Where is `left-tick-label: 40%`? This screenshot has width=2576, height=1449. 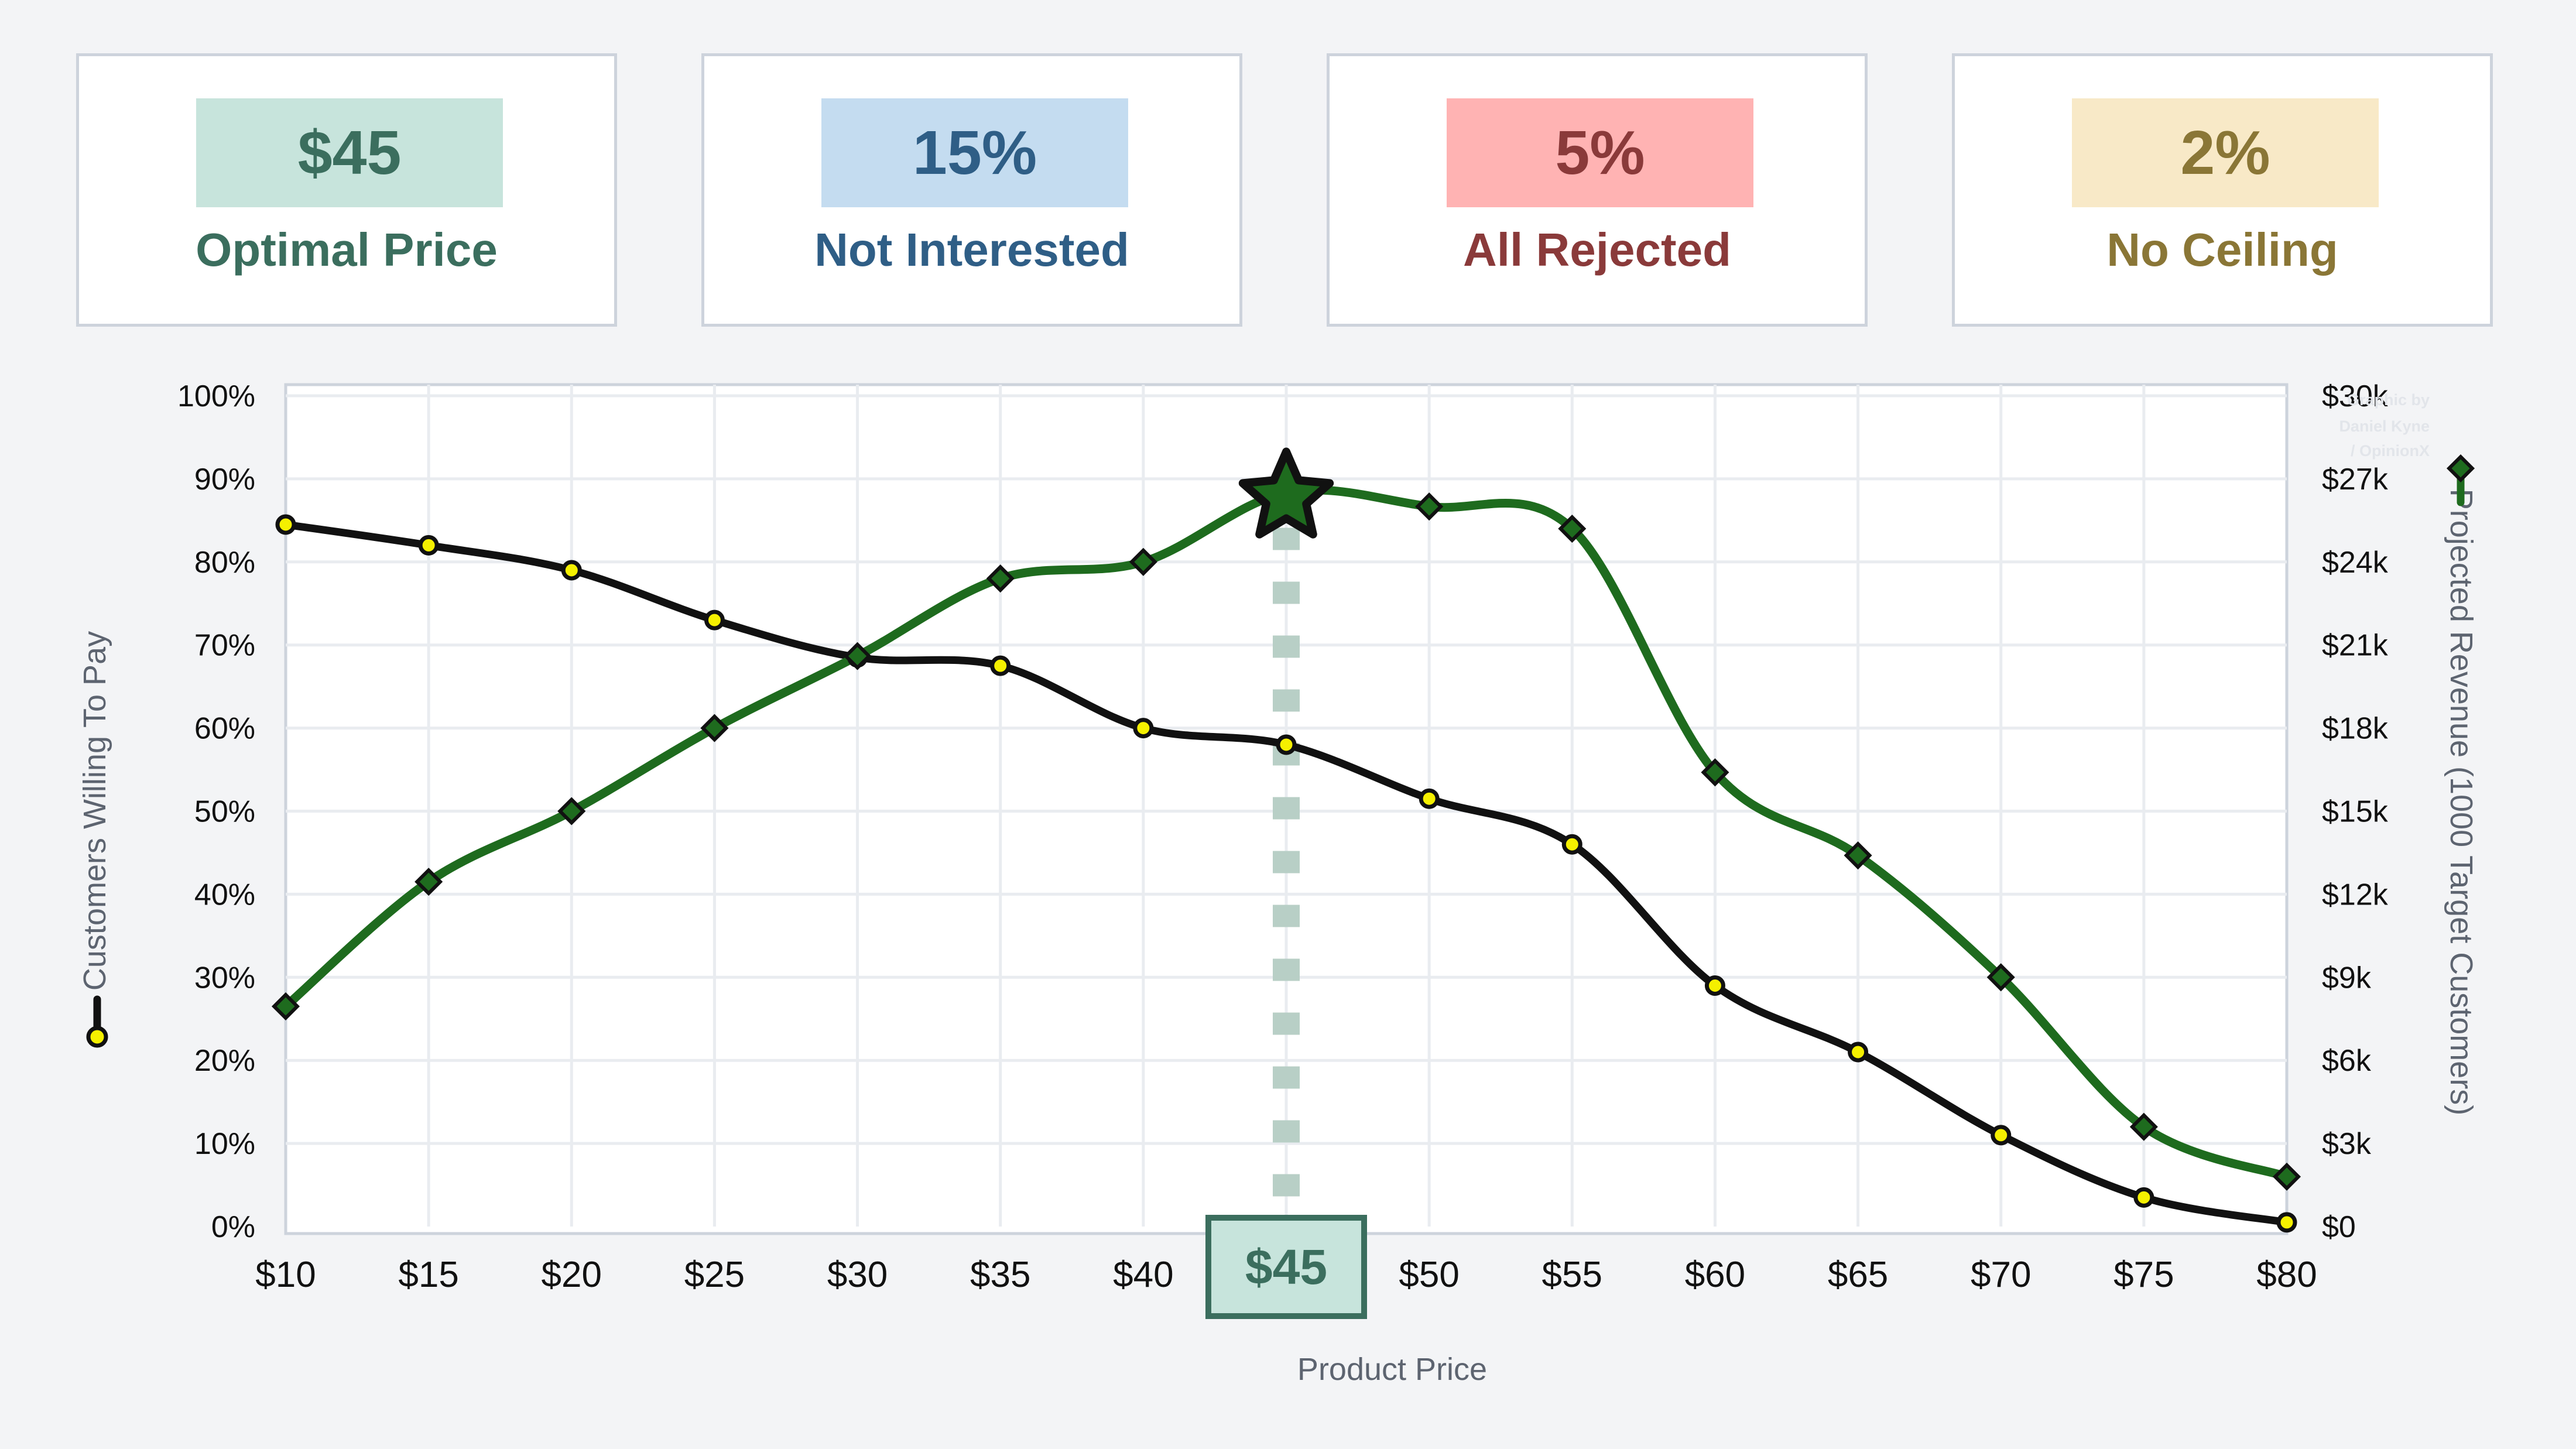 left-tick-label: 40% is located at coordinates (224, 895).